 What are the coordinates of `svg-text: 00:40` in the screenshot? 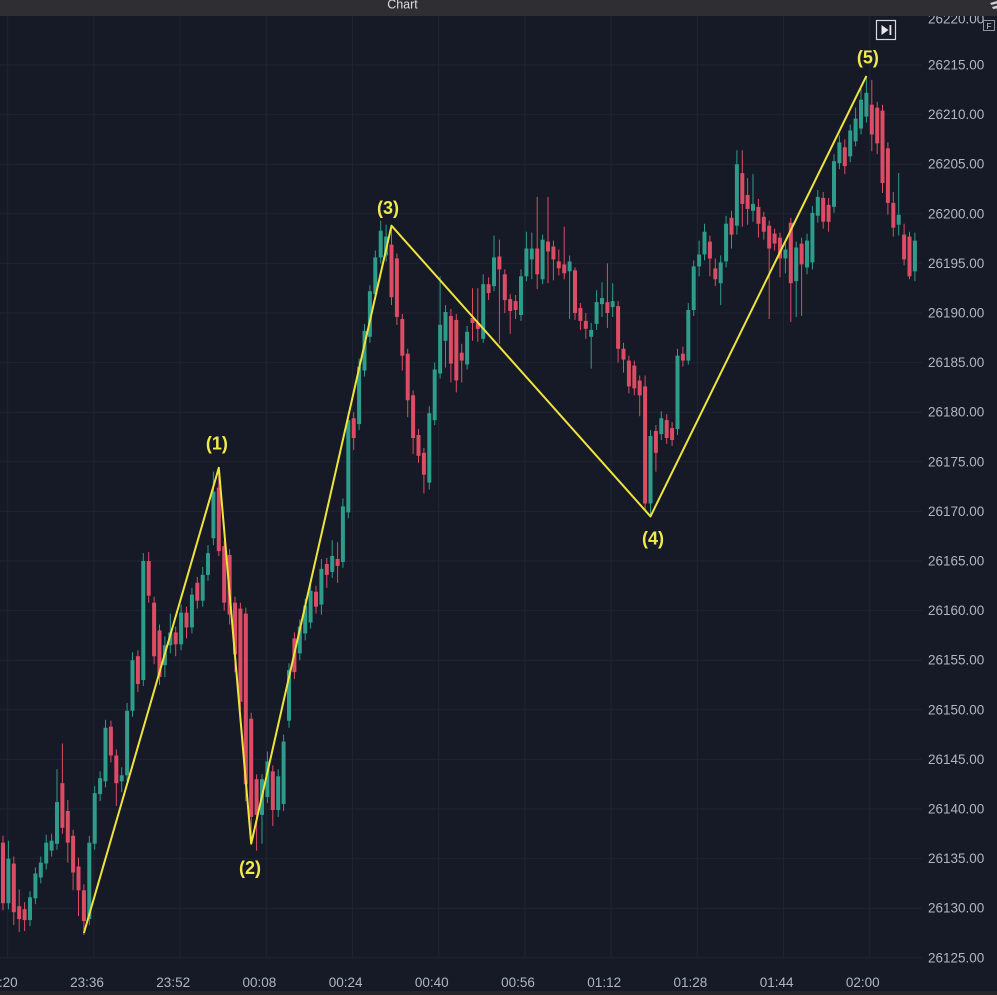 It's located at (432, 982).